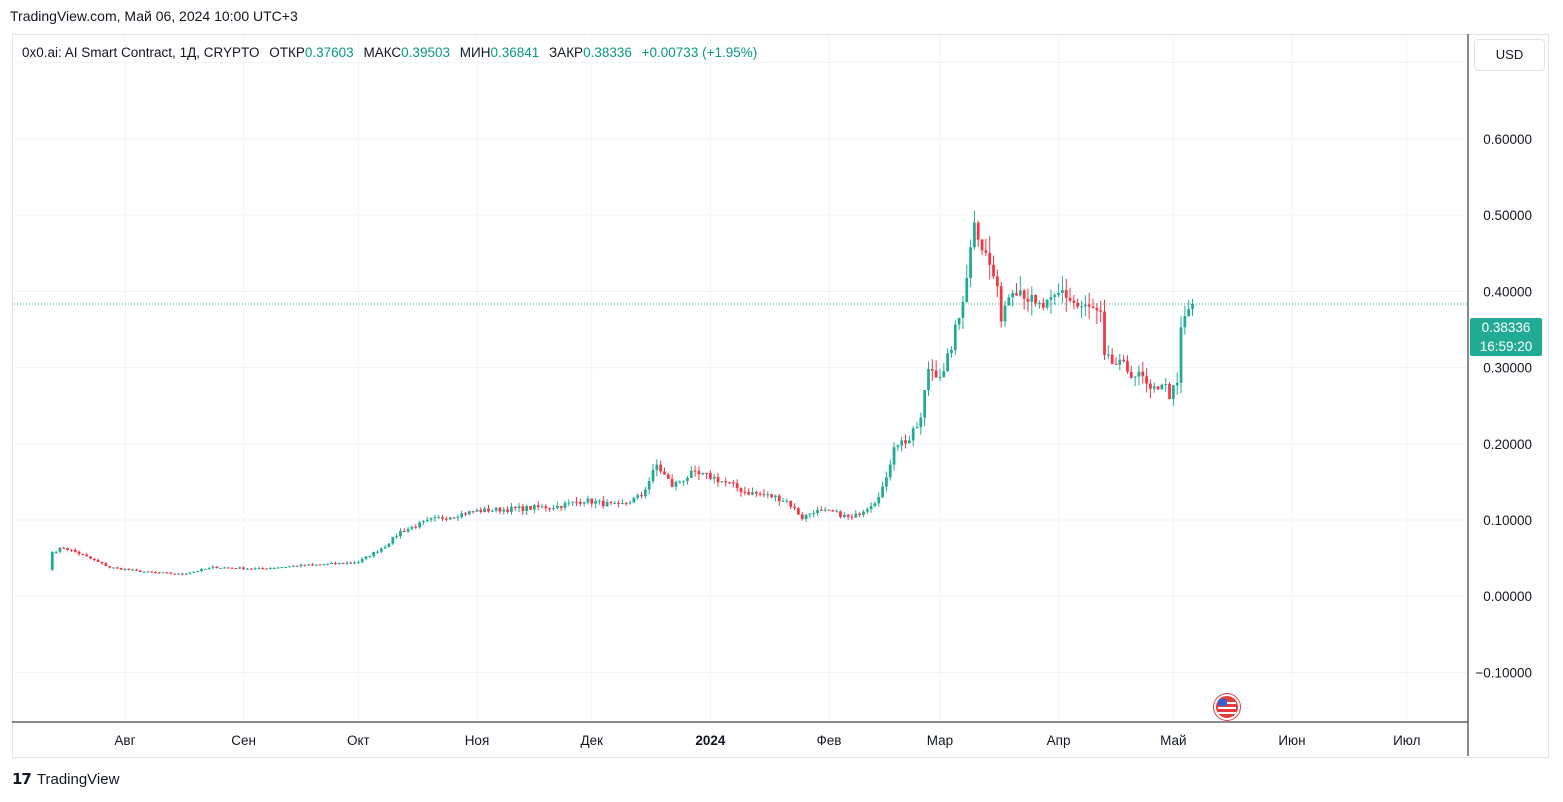  What do you see at coordinates (243, 740) in the screenshot?
I see `time-tick-label: Сен` at bounding box center [243, 740].